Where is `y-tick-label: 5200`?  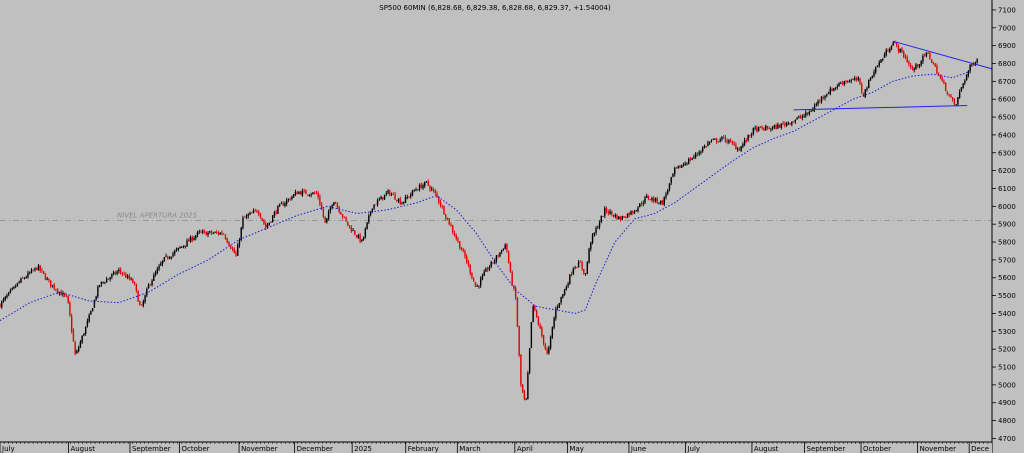 y-tick-label: 5200 is located at coordinates (1007, 350).